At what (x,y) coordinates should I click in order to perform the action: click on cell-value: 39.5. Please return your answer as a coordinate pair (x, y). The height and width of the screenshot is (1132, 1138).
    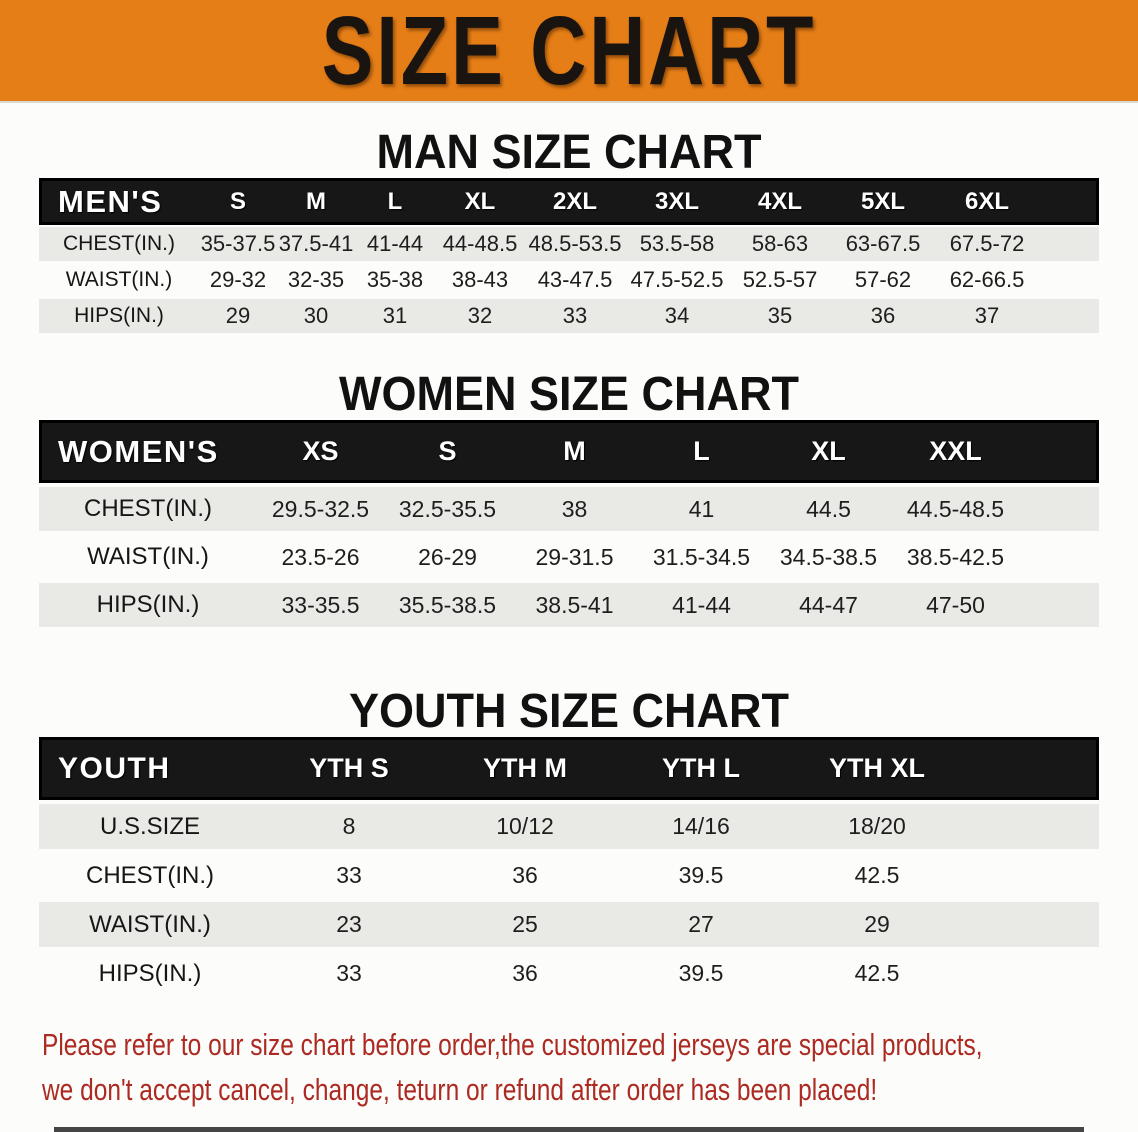
    Looking at the image, I should click on (701, 973).